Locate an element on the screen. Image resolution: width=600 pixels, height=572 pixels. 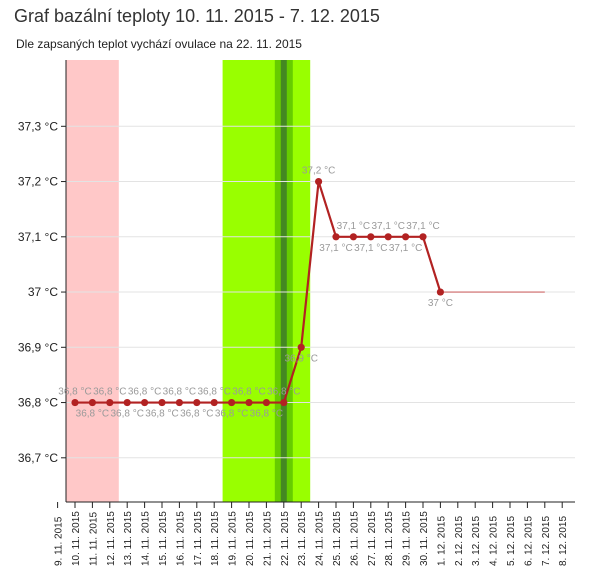
x-tick-label: 11. 11. 2015 is located at coordinates (93, 538).